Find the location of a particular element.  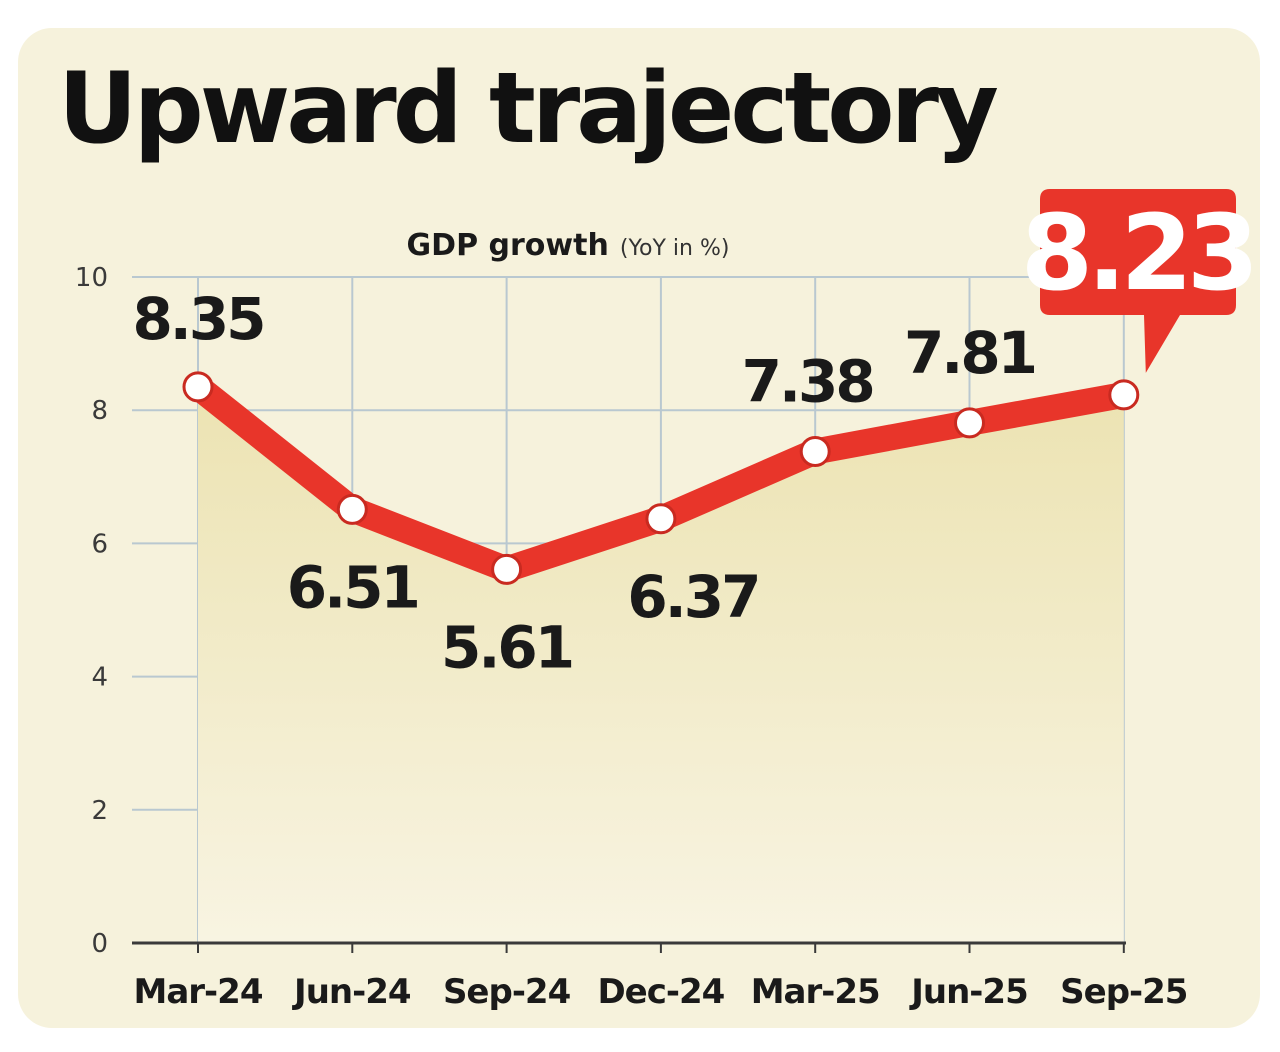

x-tick-label: Jun-24 is located at coordinates (351, 992).